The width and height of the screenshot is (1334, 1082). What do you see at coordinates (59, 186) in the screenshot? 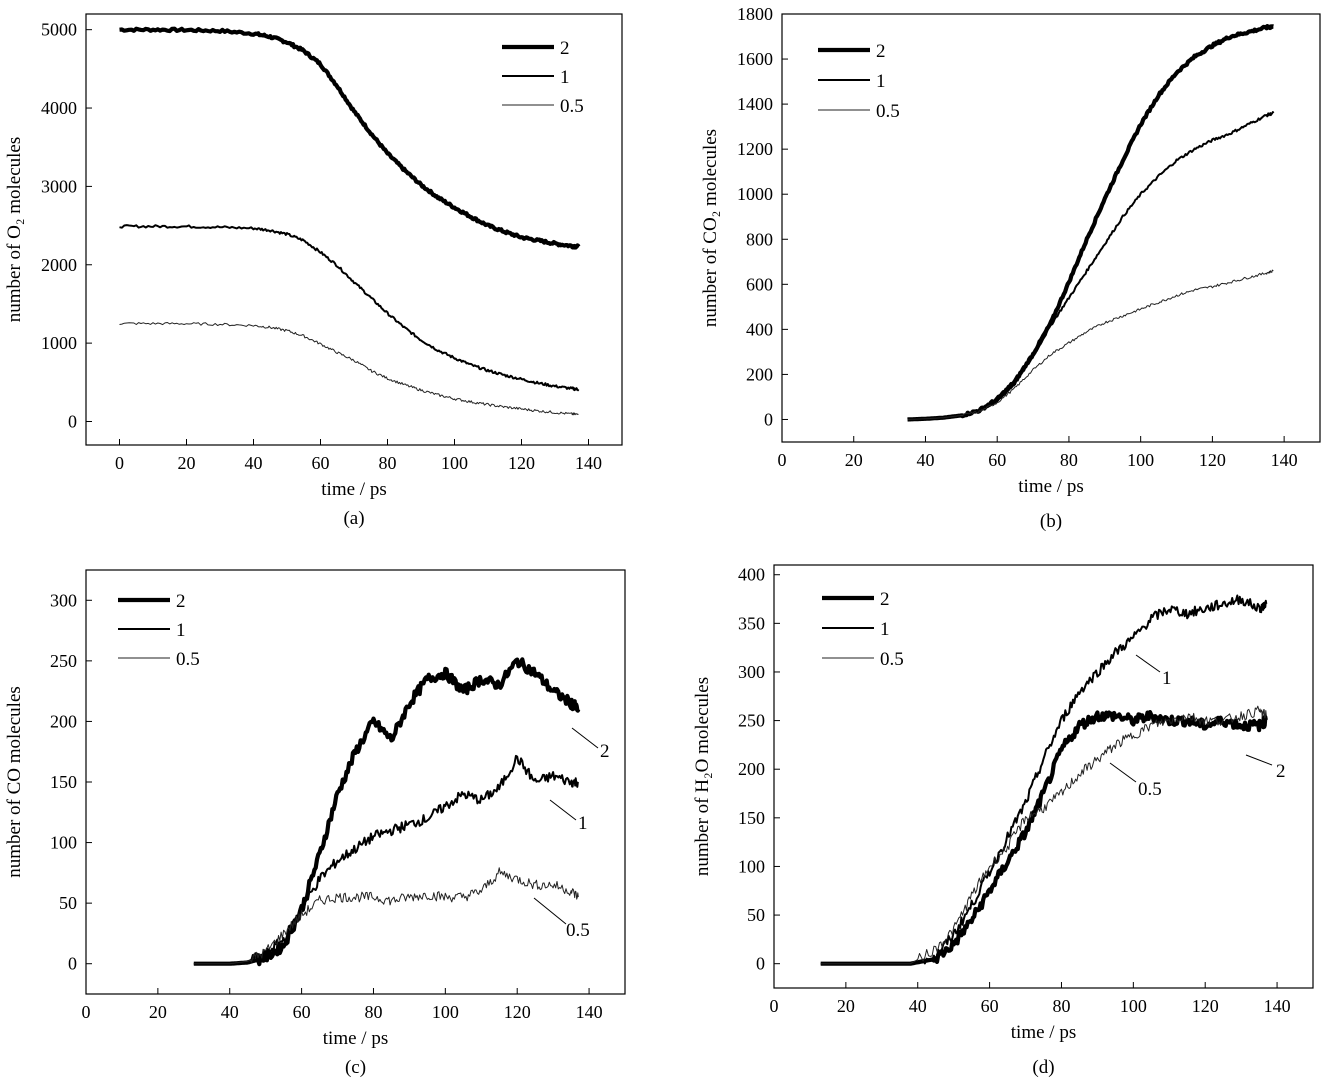
I see `y-tick-label: 3000` at bounding box center [59, 186].